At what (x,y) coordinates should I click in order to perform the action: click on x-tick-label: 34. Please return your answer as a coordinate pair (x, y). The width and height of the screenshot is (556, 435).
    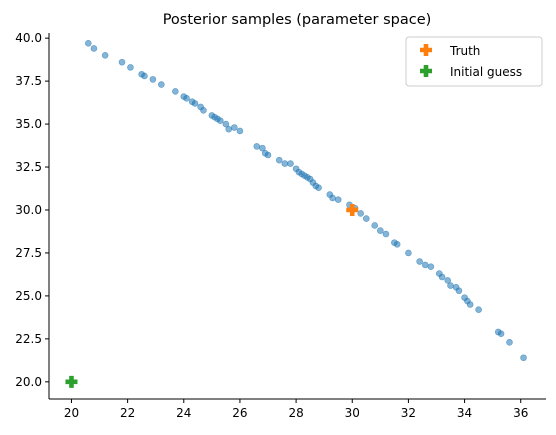
    Looking at the image, I should click on (464, 413).